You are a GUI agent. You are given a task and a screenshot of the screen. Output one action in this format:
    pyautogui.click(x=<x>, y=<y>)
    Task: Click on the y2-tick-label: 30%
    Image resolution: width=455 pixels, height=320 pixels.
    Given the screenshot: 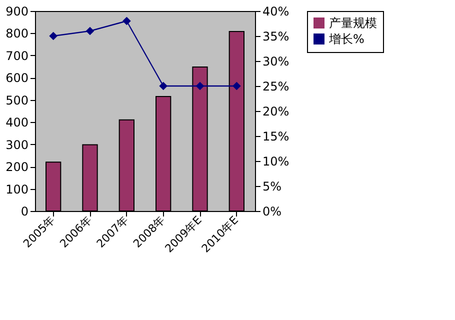 What is the action you would take?
    pyautogui.click(x=276, y=61)
    